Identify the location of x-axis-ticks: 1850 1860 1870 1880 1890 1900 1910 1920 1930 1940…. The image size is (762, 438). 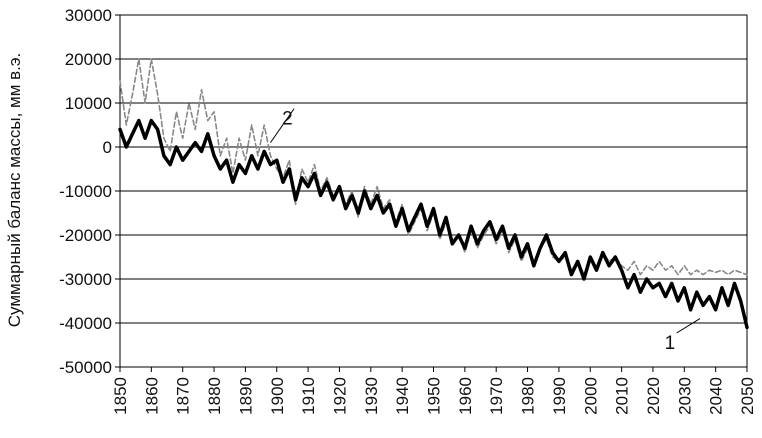
(434, 391).